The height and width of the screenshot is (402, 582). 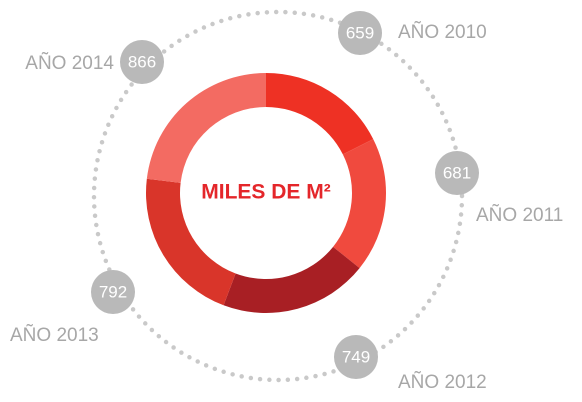 What do you see at coordinates (519, 215) in the screenshot?
I see `year-label: AÑO 2011` at bounding box center [519, 215].